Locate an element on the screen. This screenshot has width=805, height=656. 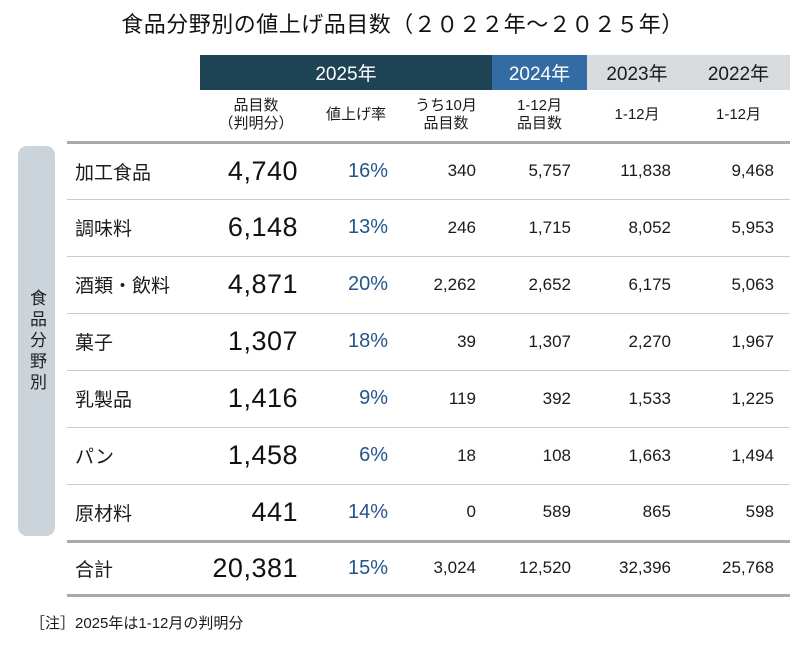
items-cell: 441 is located at coordinates (274, 511).